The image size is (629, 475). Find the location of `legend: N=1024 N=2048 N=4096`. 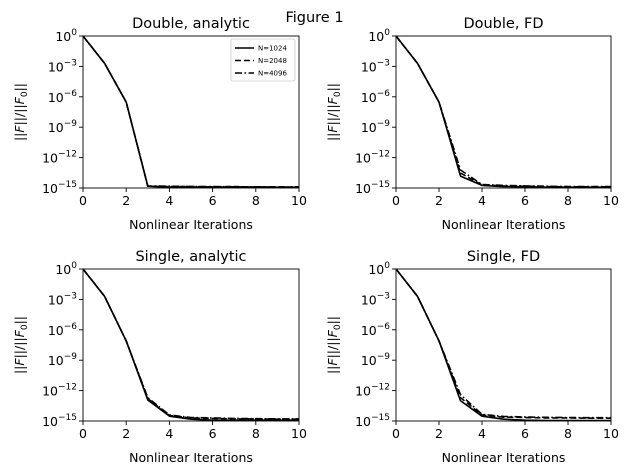

legend: N=1024 N=2048 N=4096 is located at coordinates (263, 60).